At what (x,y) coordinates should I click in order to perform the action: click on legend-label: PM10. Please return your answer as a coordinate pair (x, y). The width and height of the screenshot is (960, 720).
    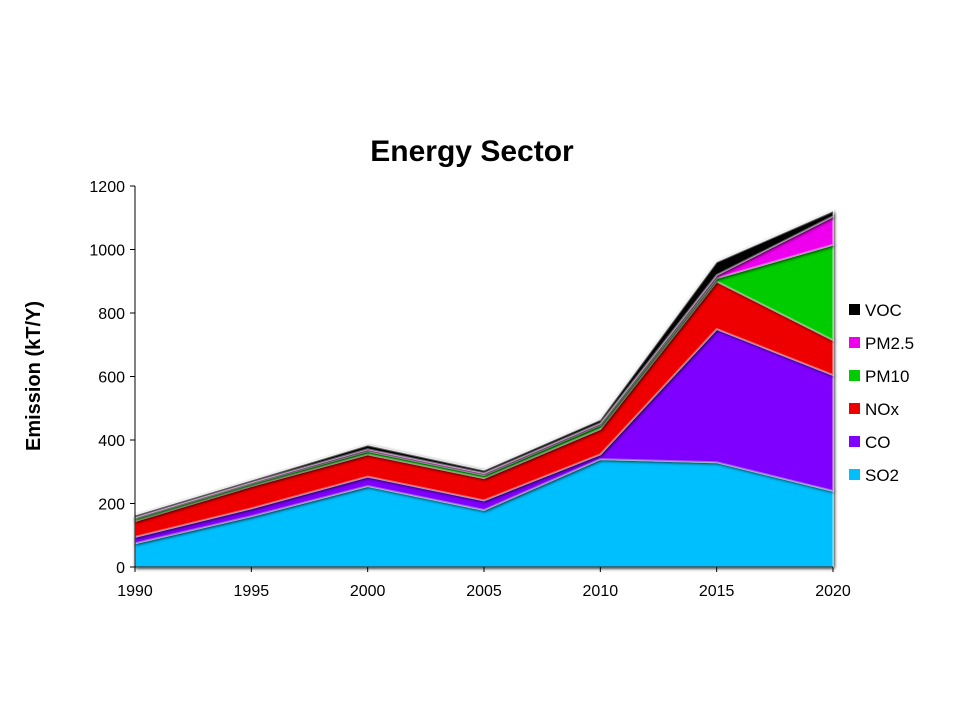
    Looking at the image, I should click on (887, 376).